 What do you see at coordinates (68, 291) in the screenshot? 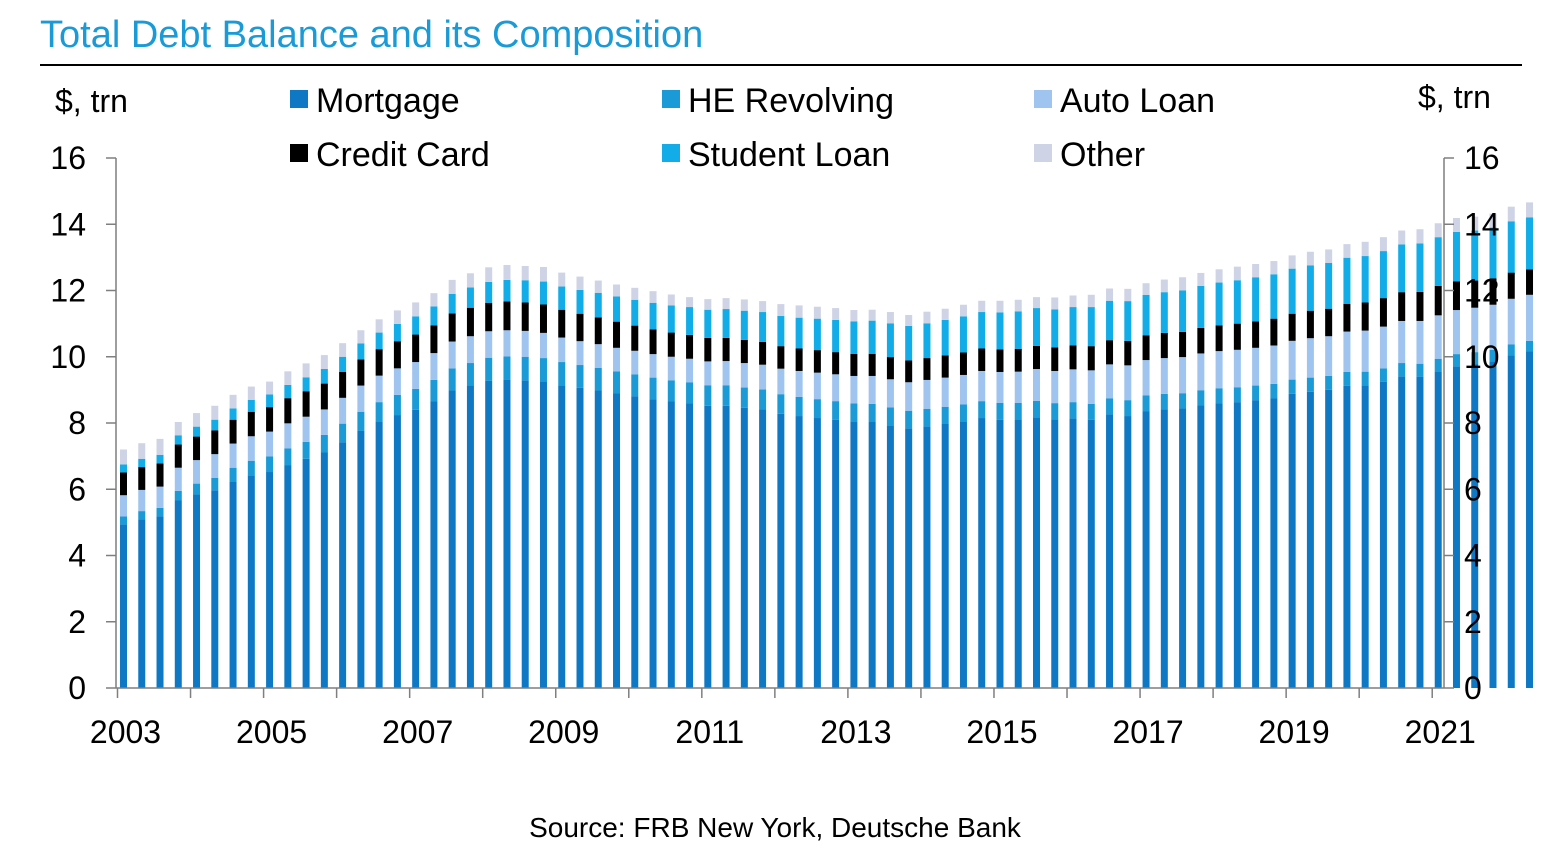
I see `left-y-tick-label-12: 12` at bounding box center [68, 291].